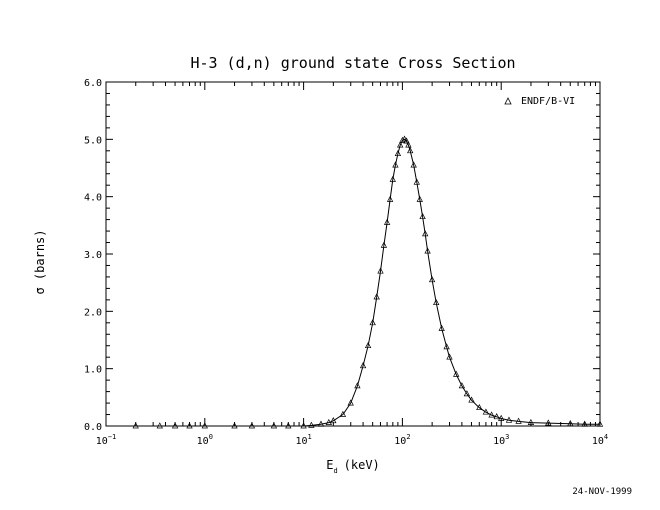 The height and width of the screenshot is (510, 660). I want to click on x-tick-label: 10², so click(402, 440).